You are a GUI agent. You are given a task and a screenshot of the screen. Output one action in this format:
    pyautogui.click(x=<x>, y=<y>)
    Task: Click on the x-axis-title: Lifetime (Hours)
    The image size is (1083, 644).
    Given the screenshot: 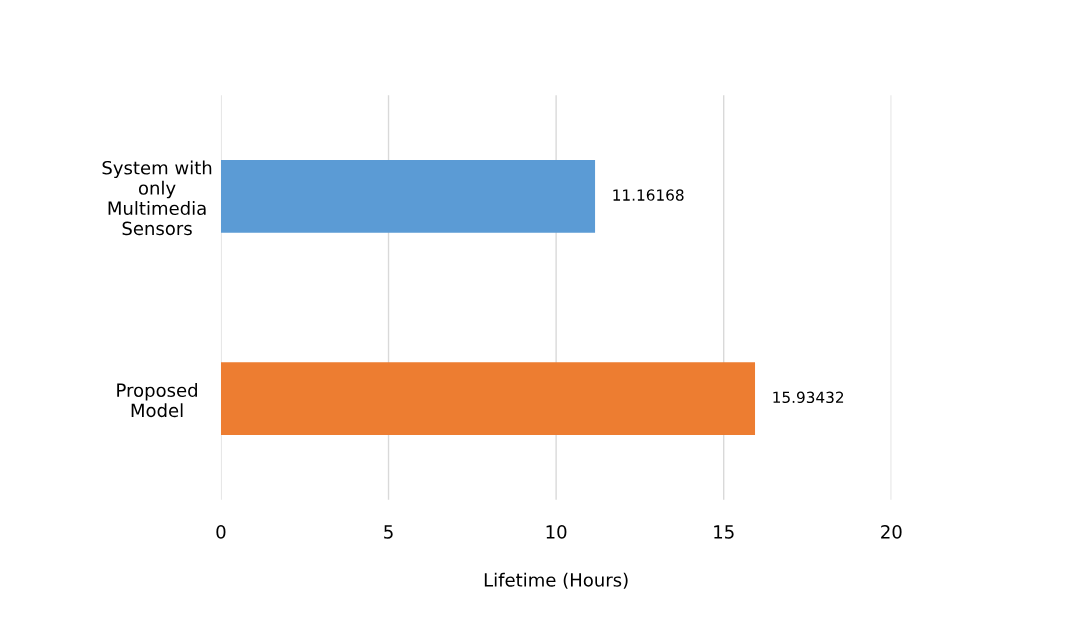 What is the action you would take?
    pyautogui.click(x=556, y=580)
    